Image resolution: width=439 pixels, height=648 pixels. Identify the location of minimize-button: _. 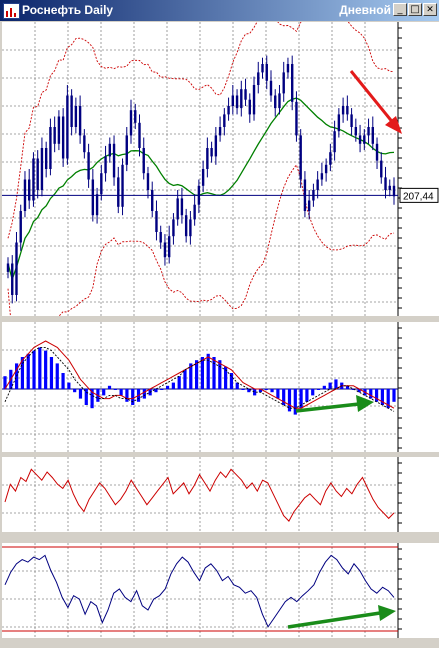
(400, 9).